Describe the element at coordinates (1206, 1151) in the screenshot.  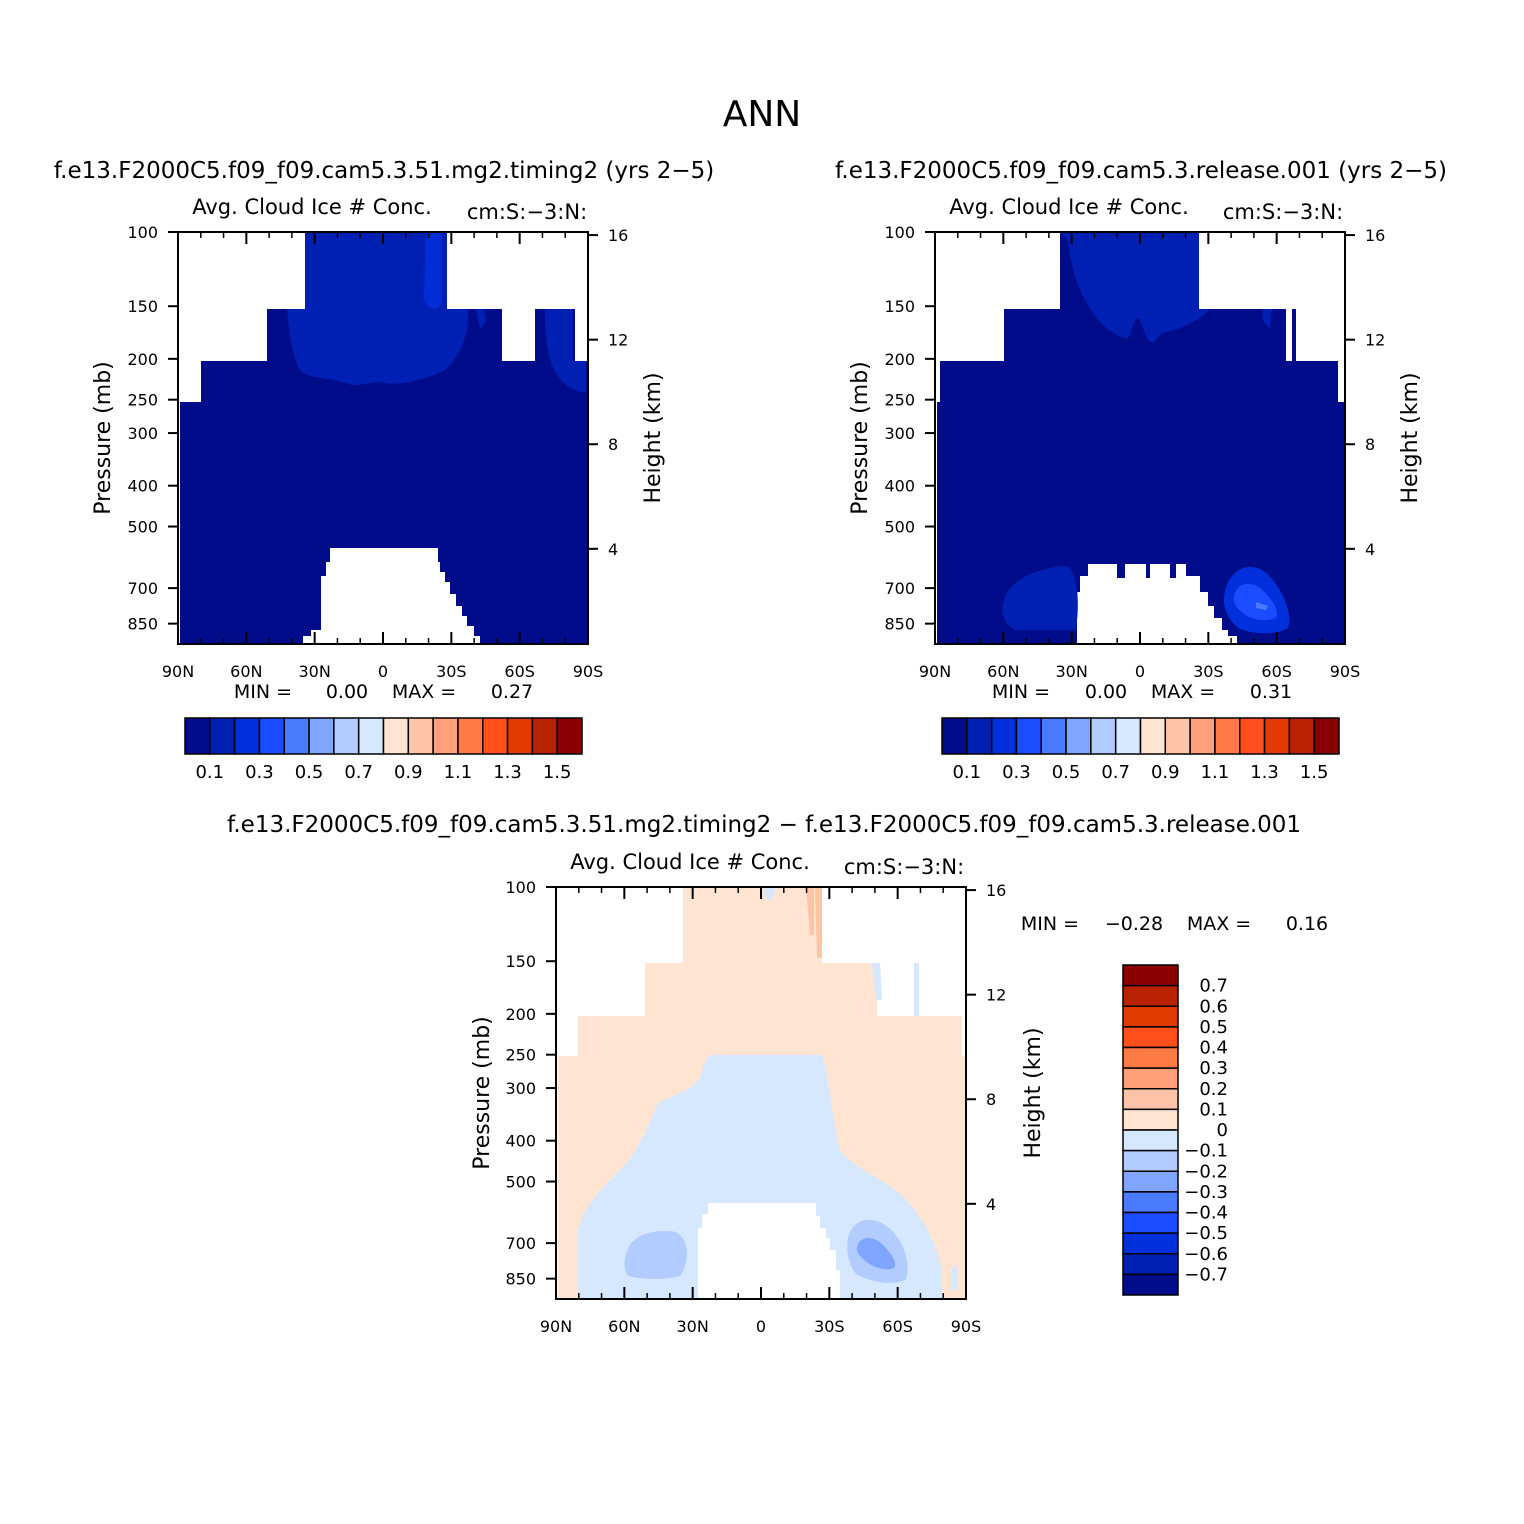
I see `colorbar-label: −0.1` at that location.